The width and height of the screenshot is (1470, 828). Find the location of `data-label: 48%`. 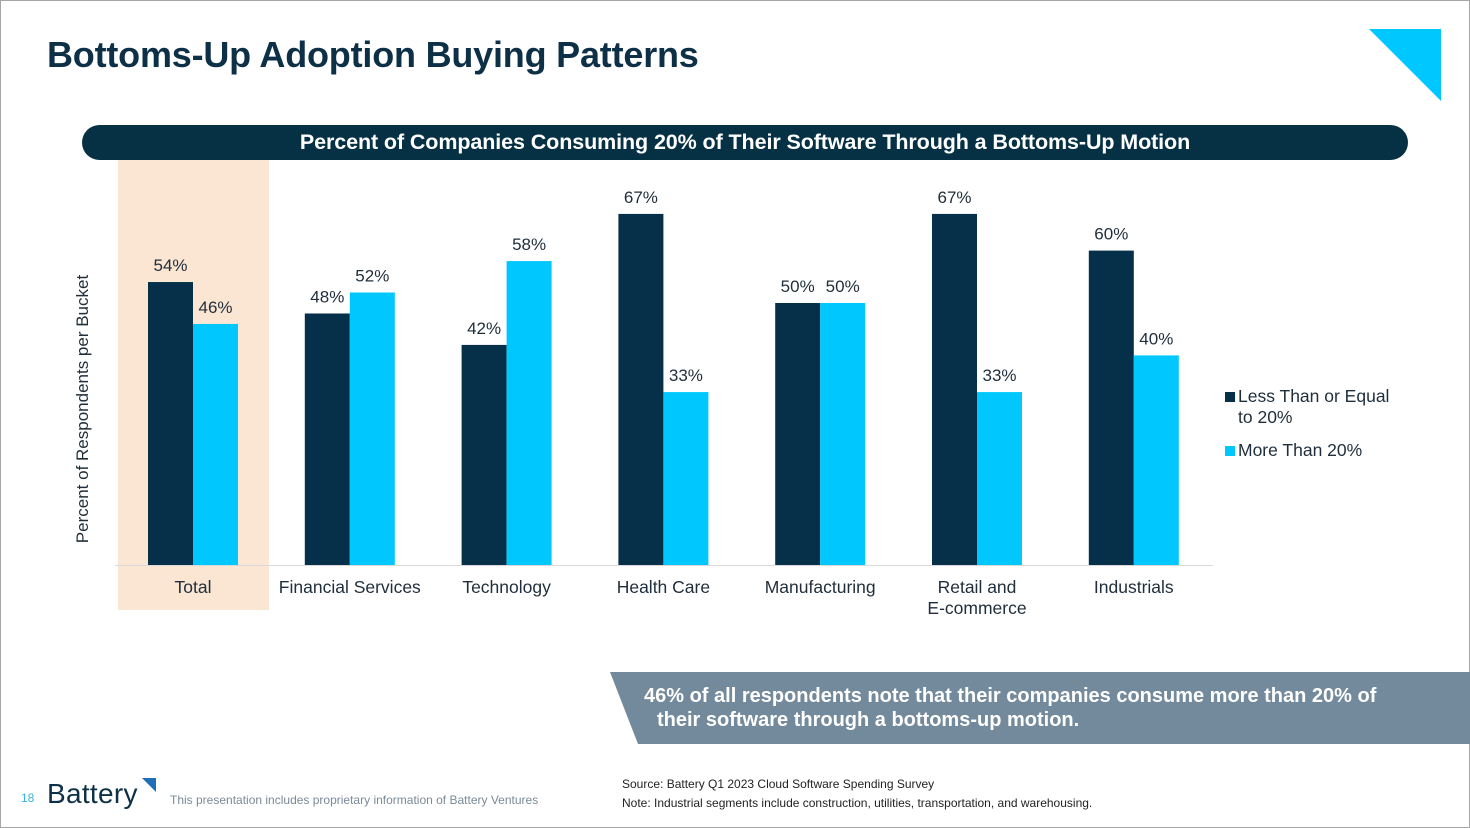

data-label: 48% is located at coordinates (327, 296).